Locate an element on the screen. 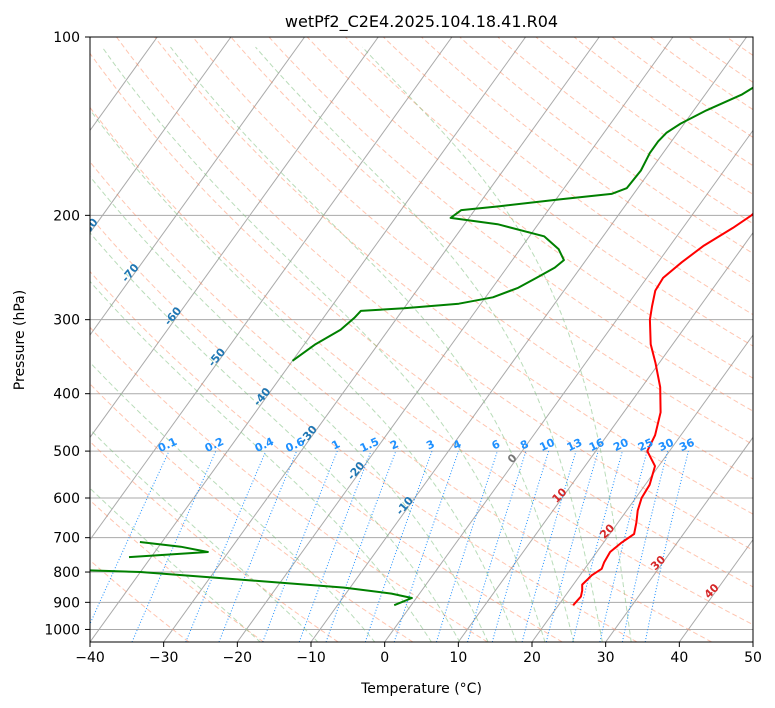 The width and height of the screenshot is (775, 708). y-tick-label: 200 is located at coordinates (66, 216).